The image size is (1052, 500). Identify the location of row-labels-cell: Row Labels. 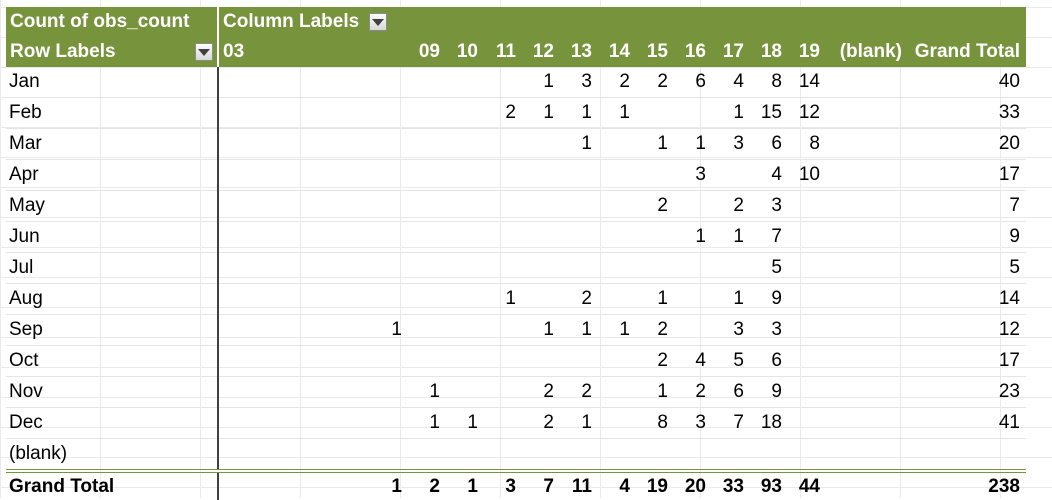
(112, 52).